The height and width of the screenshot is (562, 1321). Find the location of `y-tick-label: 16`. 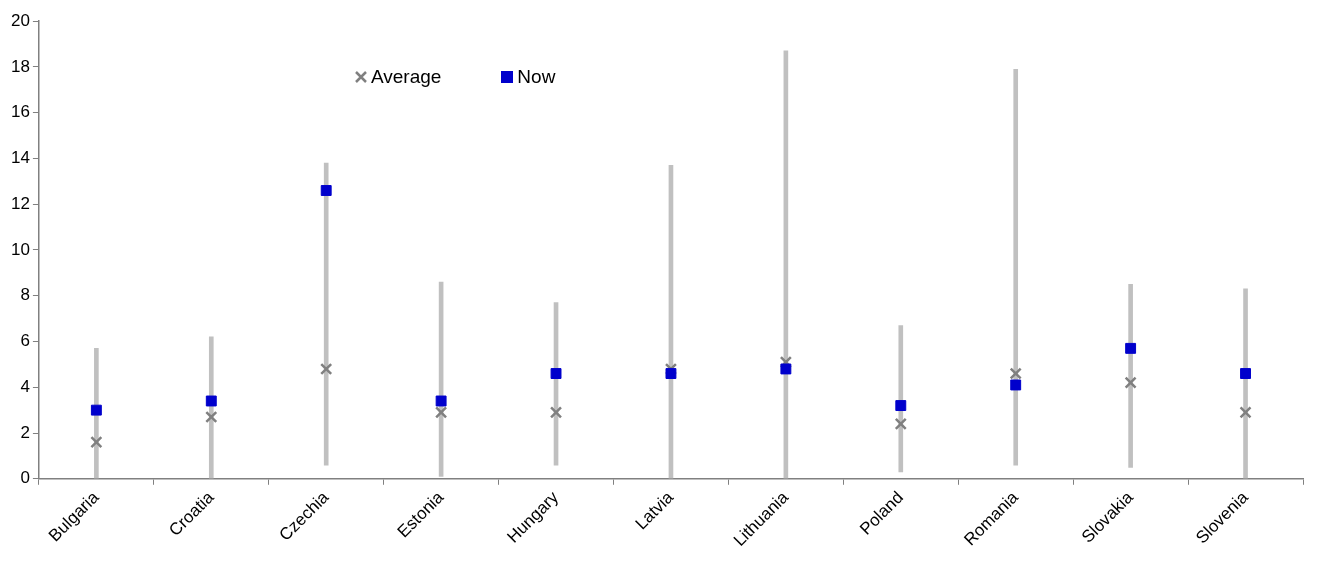

y-tick-label: 16 is located at coordinates (20, 112).